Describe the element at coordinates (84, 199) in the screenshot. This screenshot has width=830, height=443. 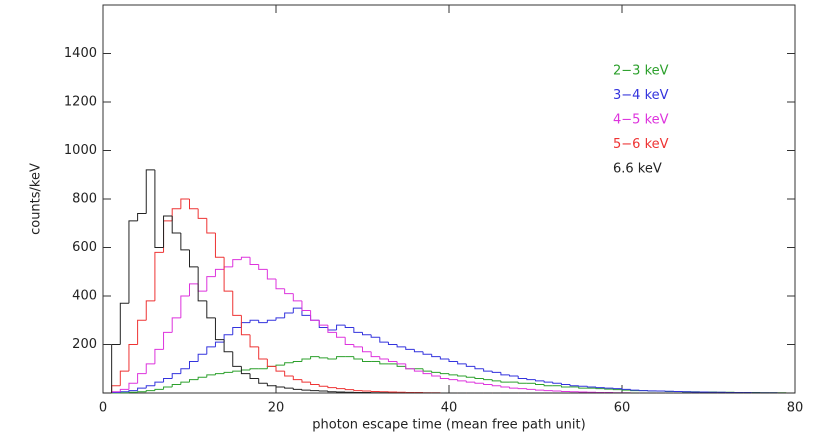
I see `y-tick-label: 800` at that location.